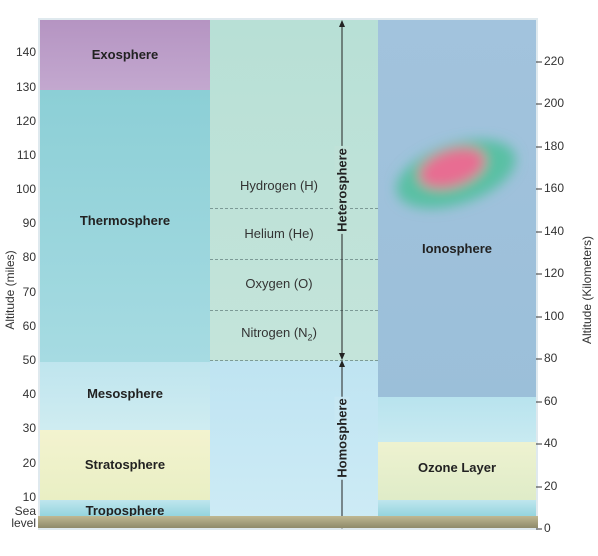 This screenshot has height=556, width=598. I want to click on heterosphere-text: Heterosphere, so click(342, 190).